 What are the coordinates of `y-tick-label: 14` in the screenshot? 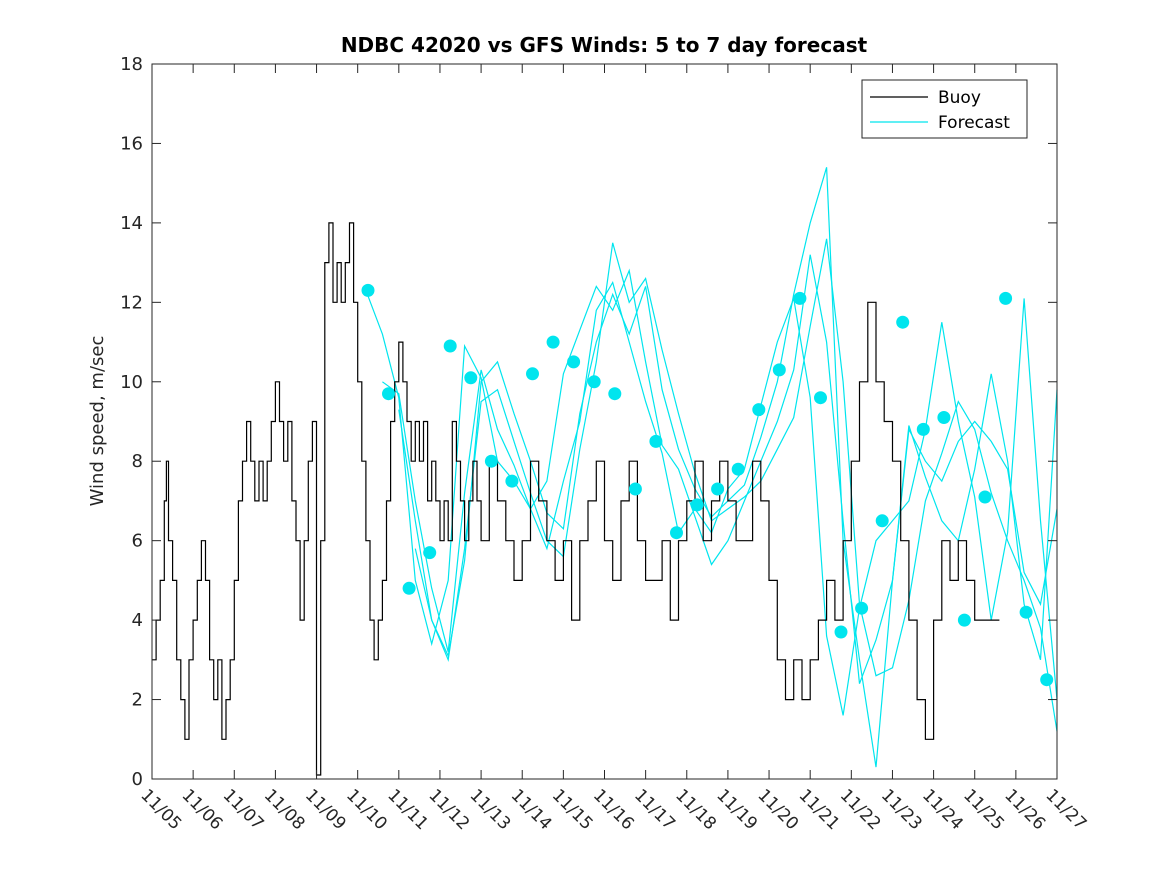 It's located at (131, 223).